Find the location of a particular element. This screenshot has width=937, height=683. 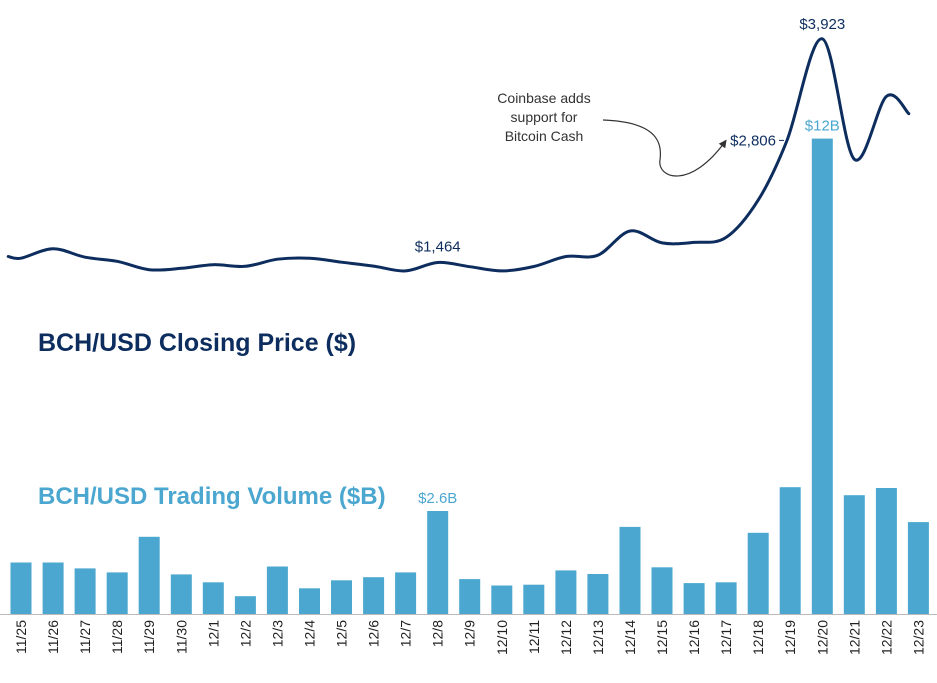

x-tick-label: 12/1 is located at coordinates (213, 633).